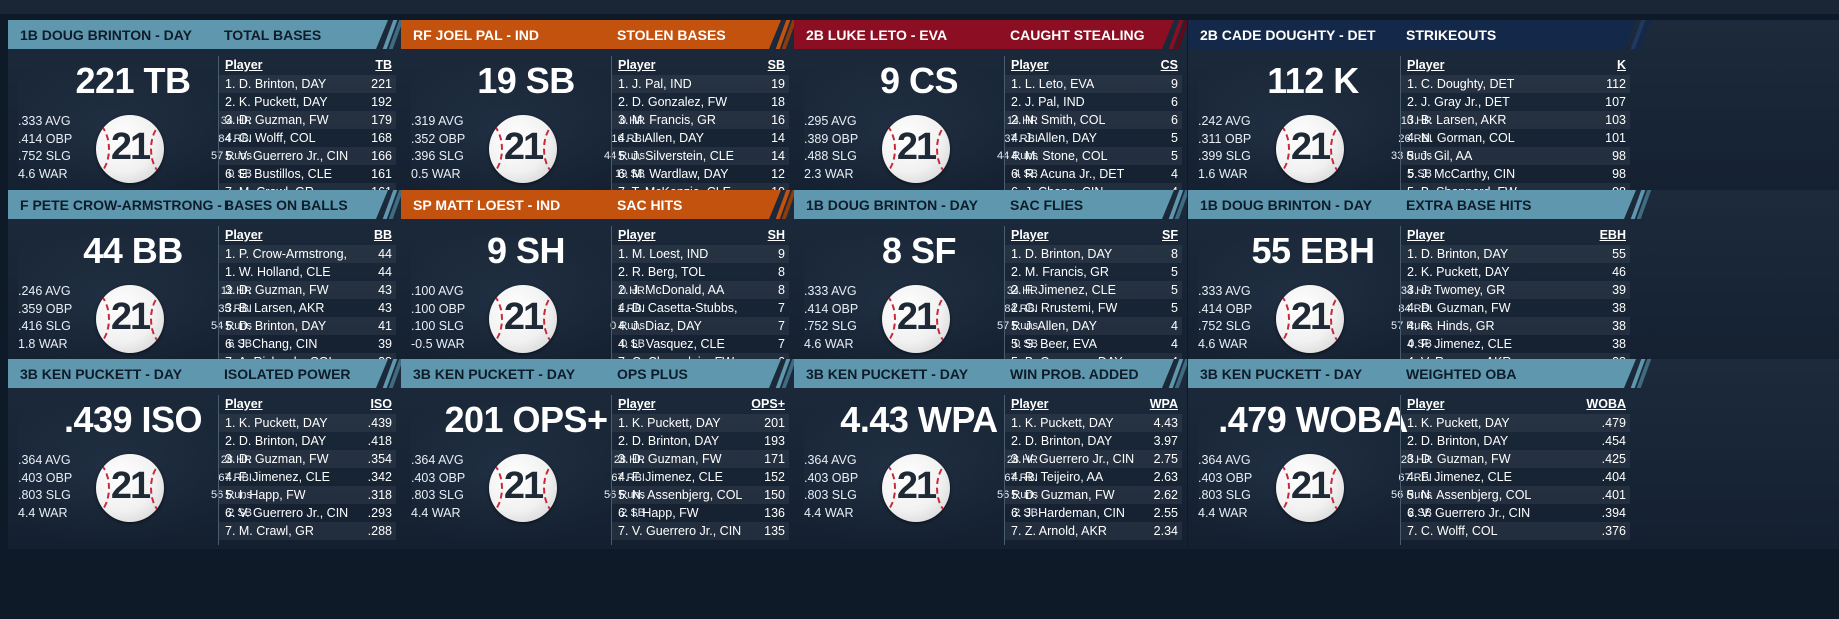  Describe the element at coordinates (700, 344) in the screenshot. I see `table-row: 4. L. Vasquez, CLE 7` at that location.